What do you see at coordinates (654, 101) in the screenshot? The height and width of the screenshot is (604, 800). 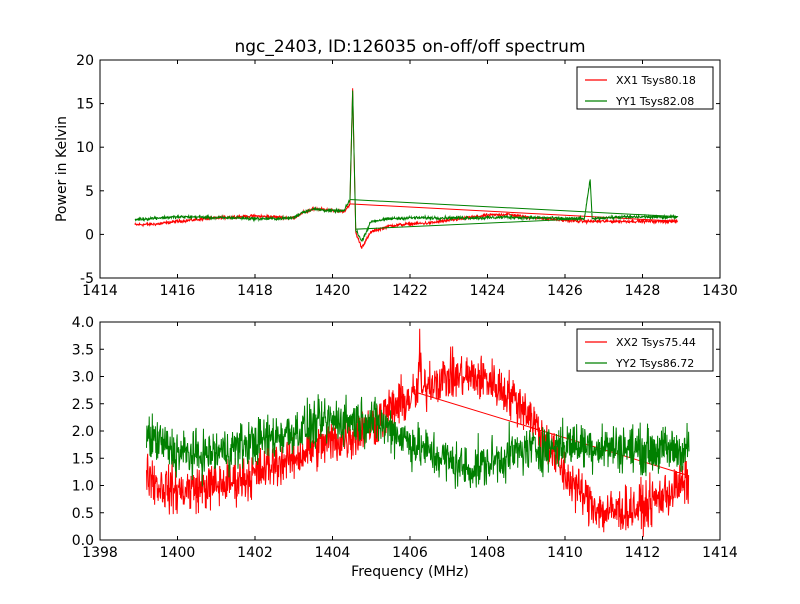 I see `legend-label: YY1 Tsys82.08` at bounding box center [654, 101].